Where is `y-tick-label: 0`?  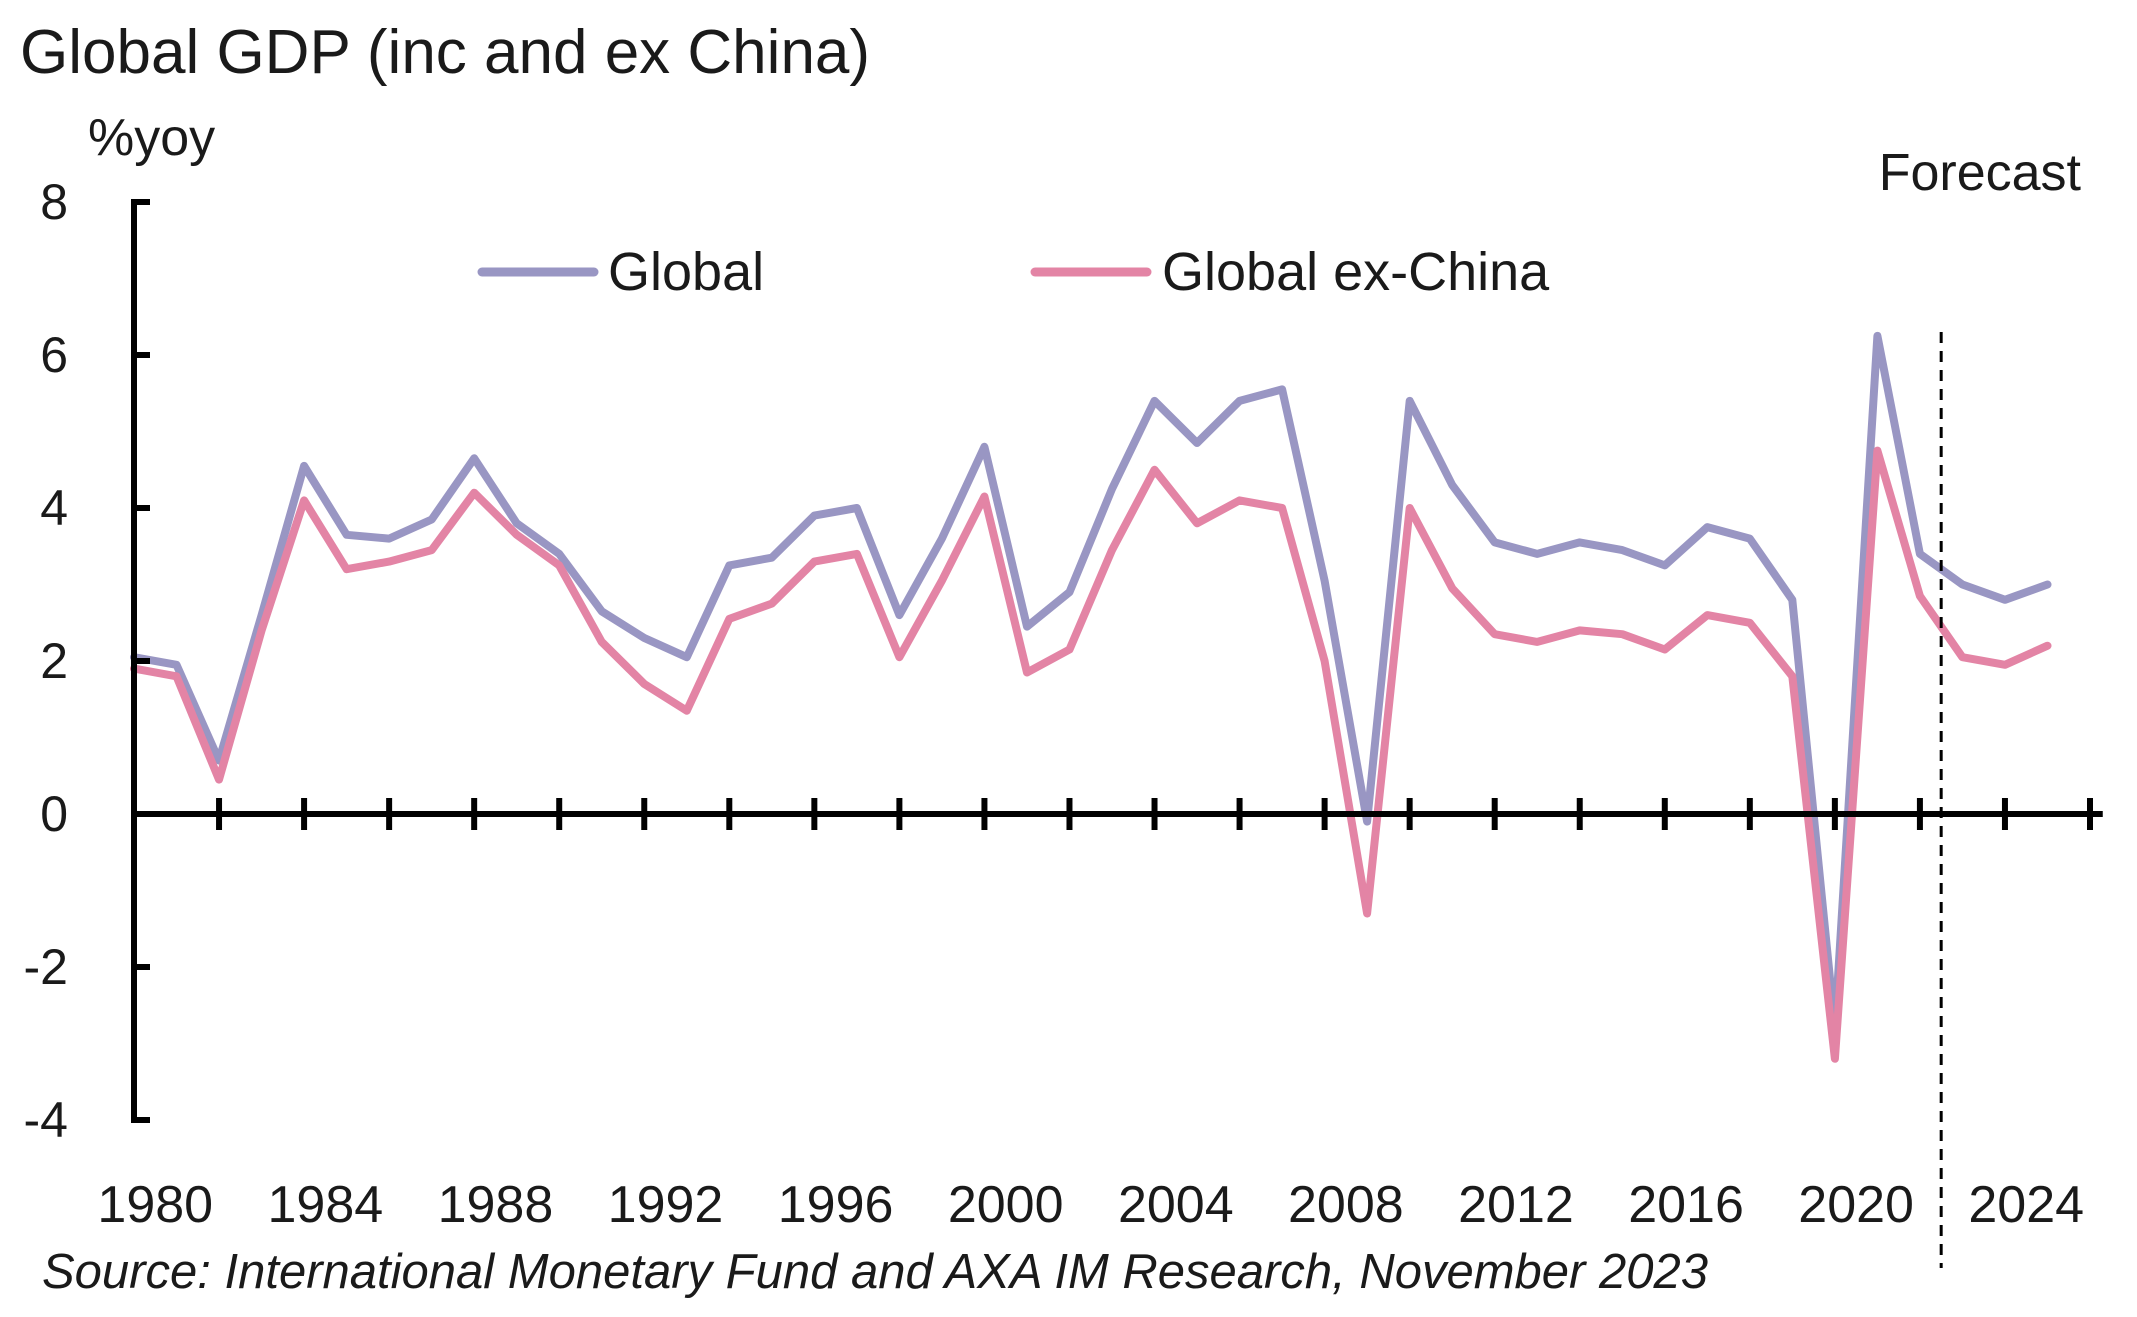
y-tick-label: 0 is located at coordinates (54, 814).